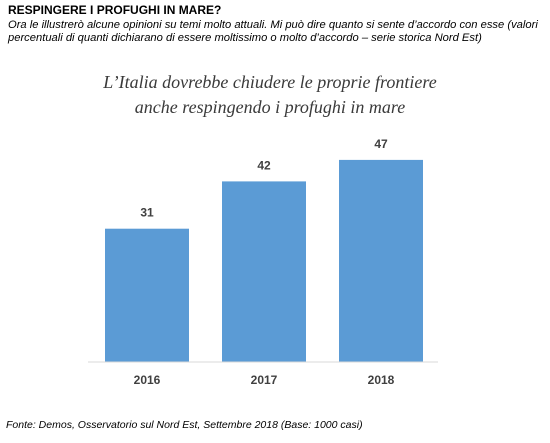 The image size is (550, 443). I want to click on page-title: RESPINGERE I PROFUGHI IN MARE?, so click(115, 10).